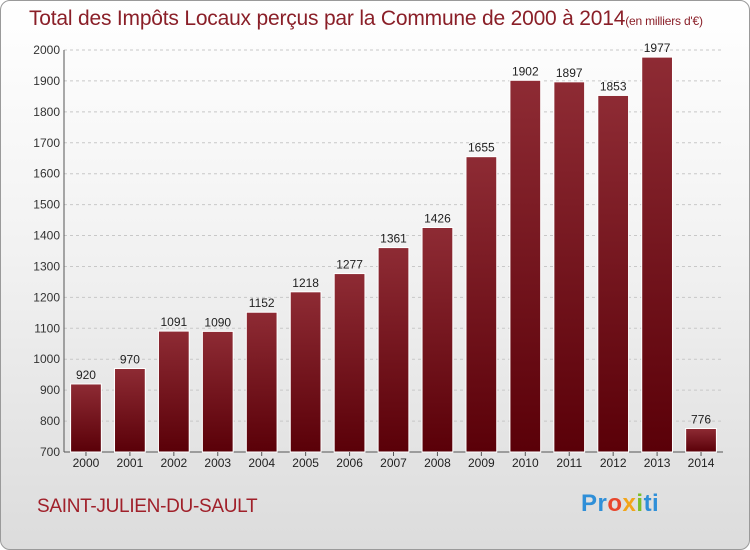 The image size is (750, 550). What do you see at coordinates (46, 236) in the screenshot?
I see `y-tick-label: 1400` at bounding box center [46, 236].